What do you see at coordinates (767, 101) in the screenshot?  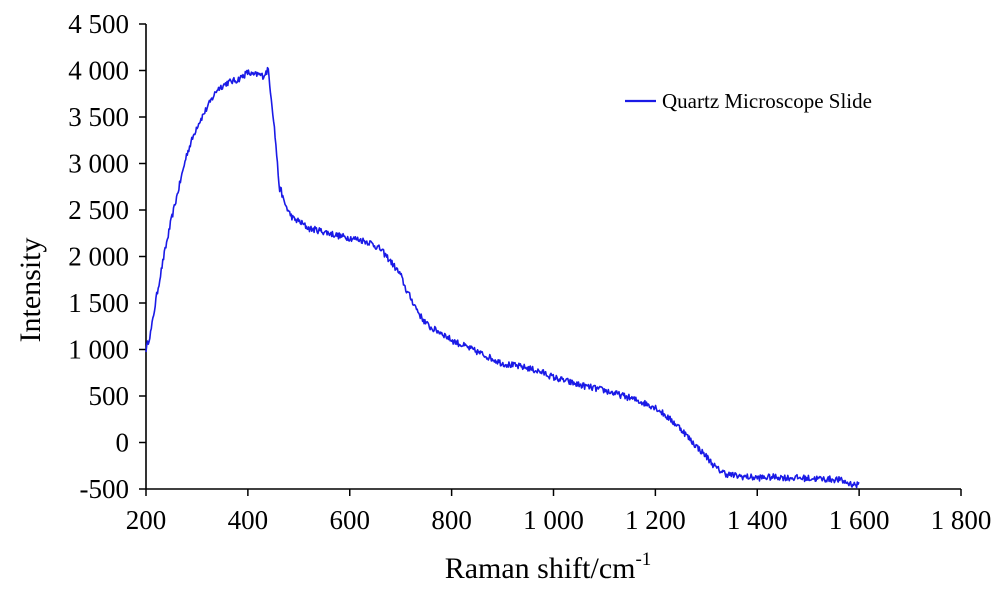 I see `legend-label: Quartz Microscope Slide` at bounding box center [767, 101].